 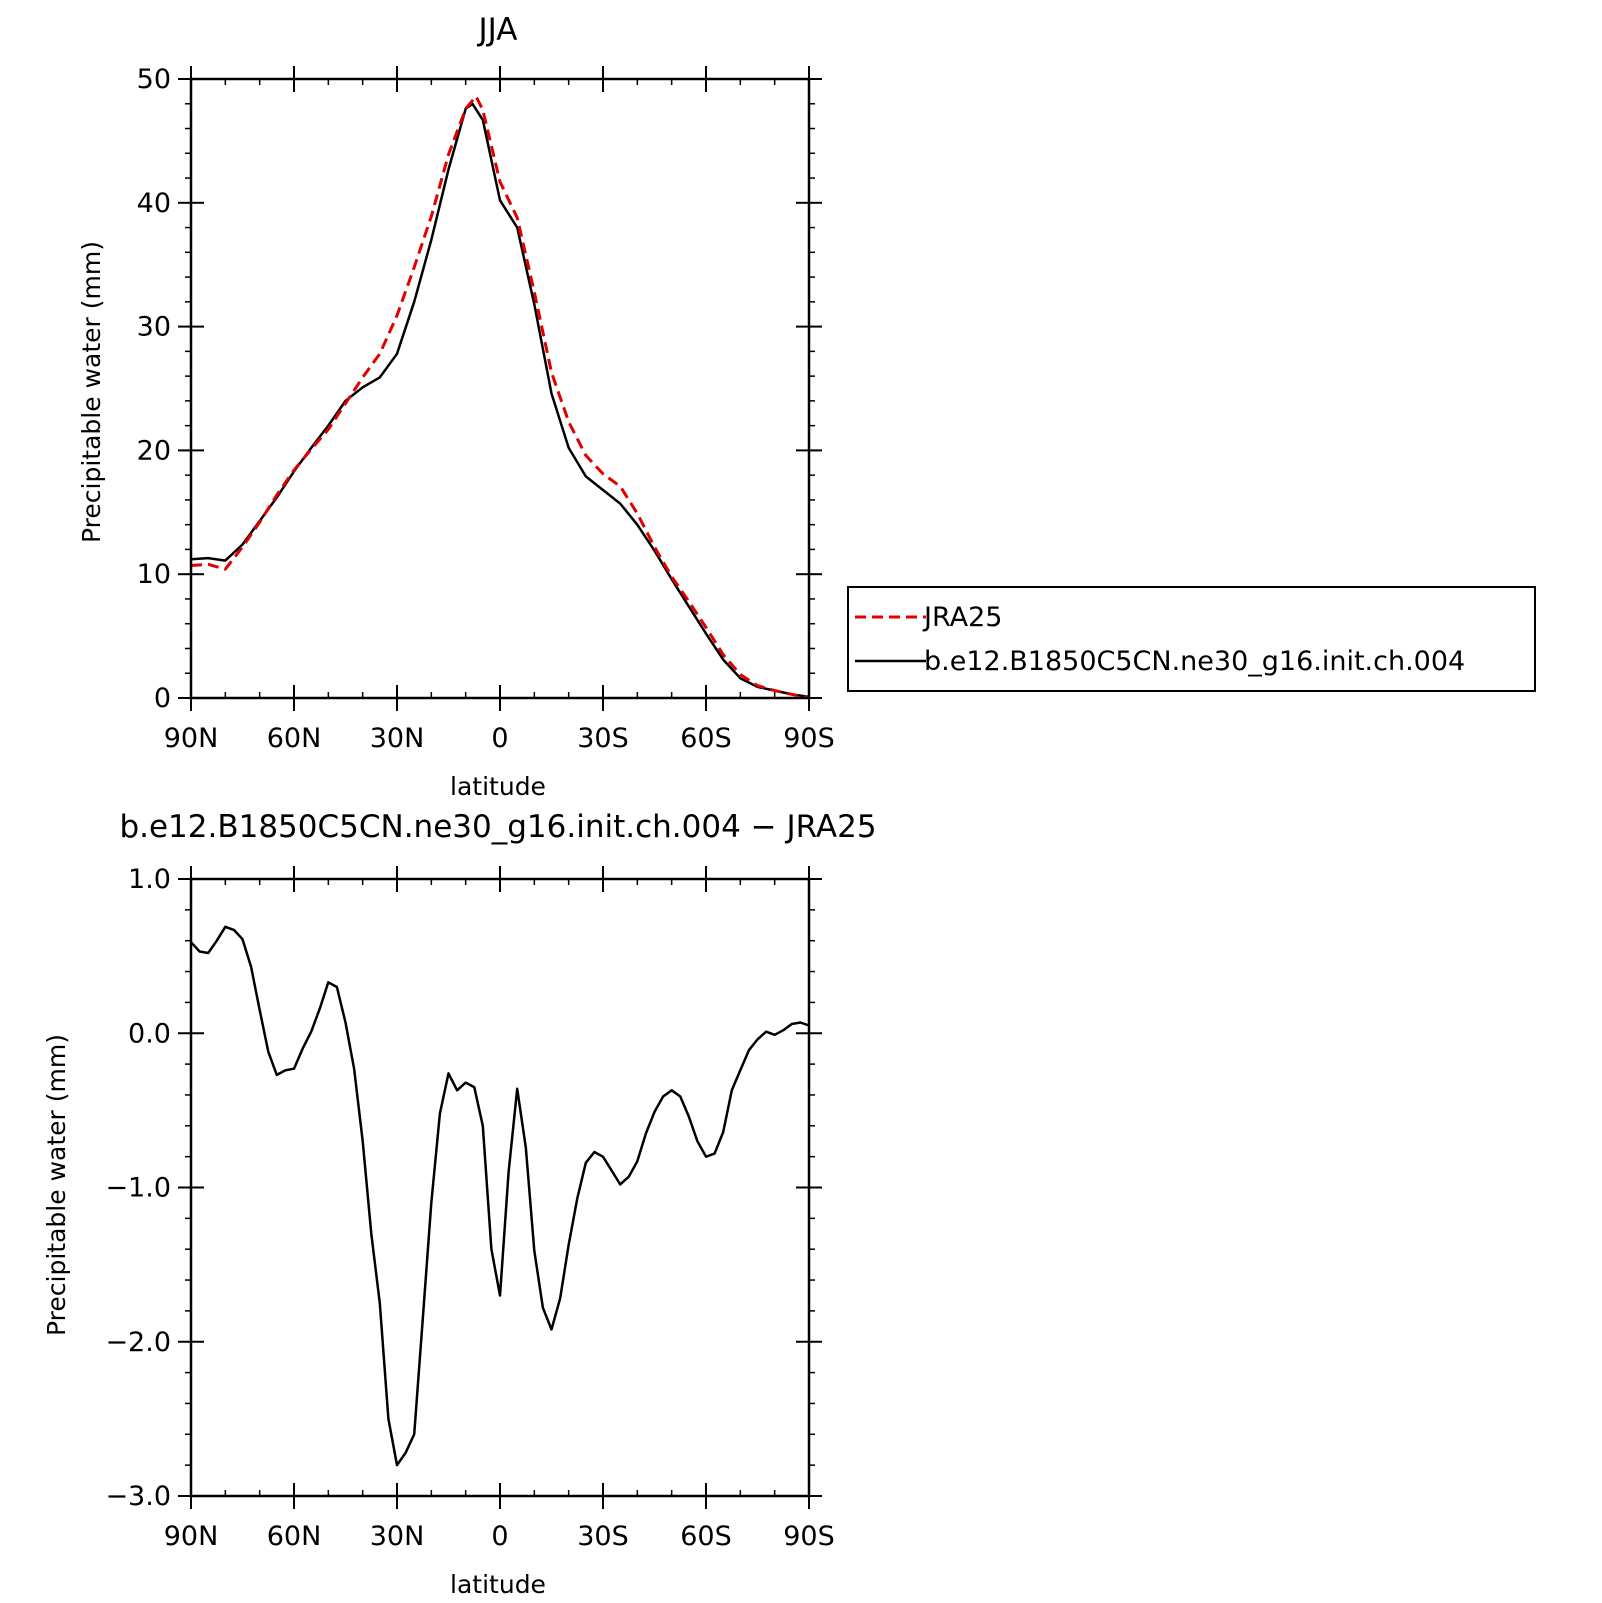 I want to click on top-y-tick-label: 40, so click(x=154, y=203).